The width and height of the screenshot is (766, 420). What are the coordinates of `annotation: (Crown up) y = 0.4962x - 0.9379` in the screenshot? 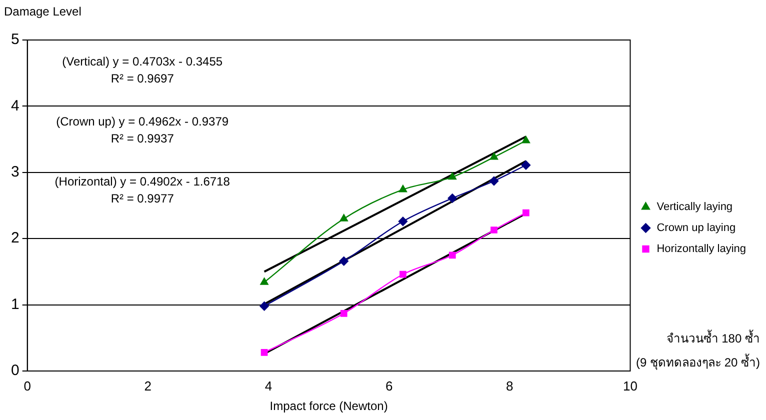 It's located at (142, 121).